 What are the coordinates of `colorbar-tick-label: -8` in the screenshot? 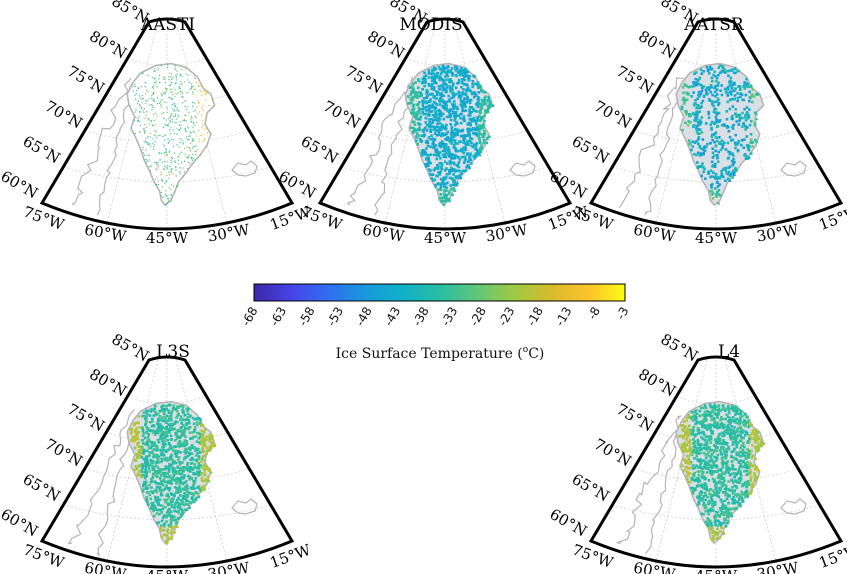 It's located at (594, 313).